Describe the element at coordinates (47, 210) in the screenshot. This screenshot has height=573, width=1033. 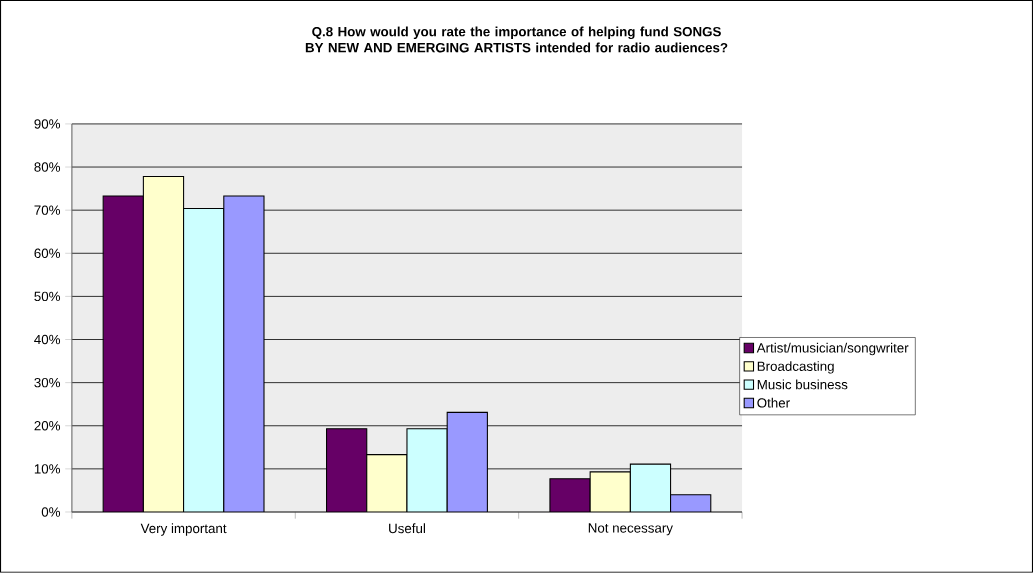
I see `y-tick-label: 70%` at that location.